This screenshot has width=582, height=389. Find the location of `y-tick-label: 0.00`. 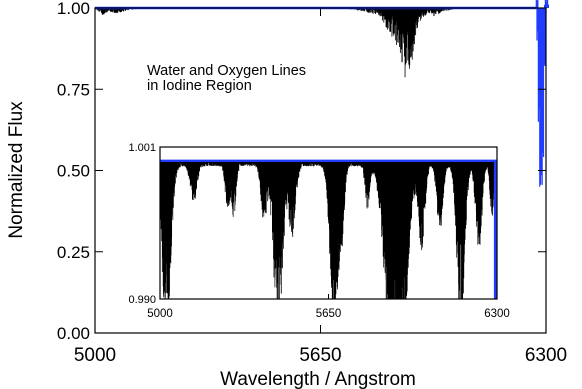

y-tick-label: 0.00 is located at coordinates (73, 333).